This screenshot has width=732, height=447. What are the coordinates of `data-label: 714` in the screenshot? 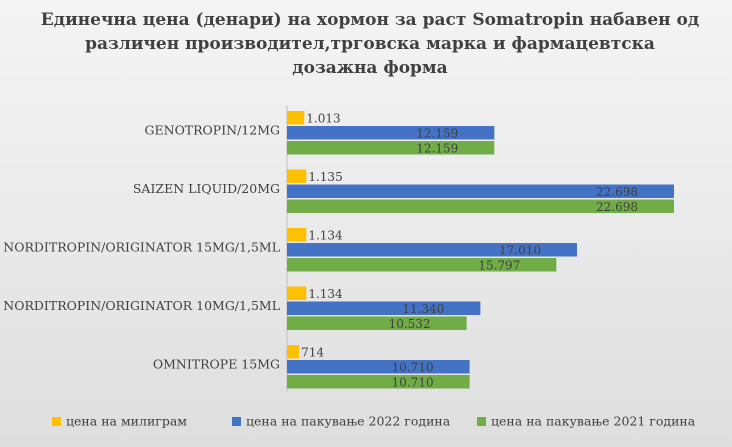 It's located at (312, 352).